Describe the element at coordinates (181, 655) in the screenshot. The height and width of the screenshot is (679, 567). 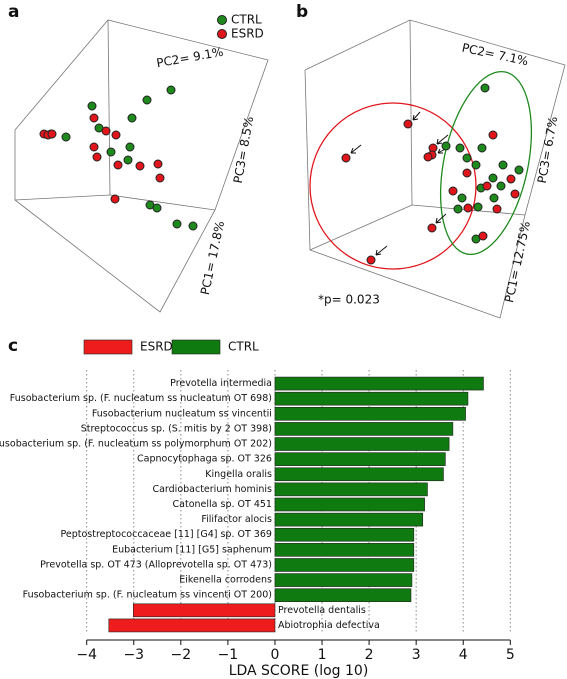
I see `x-tick-label: −2` at that location.